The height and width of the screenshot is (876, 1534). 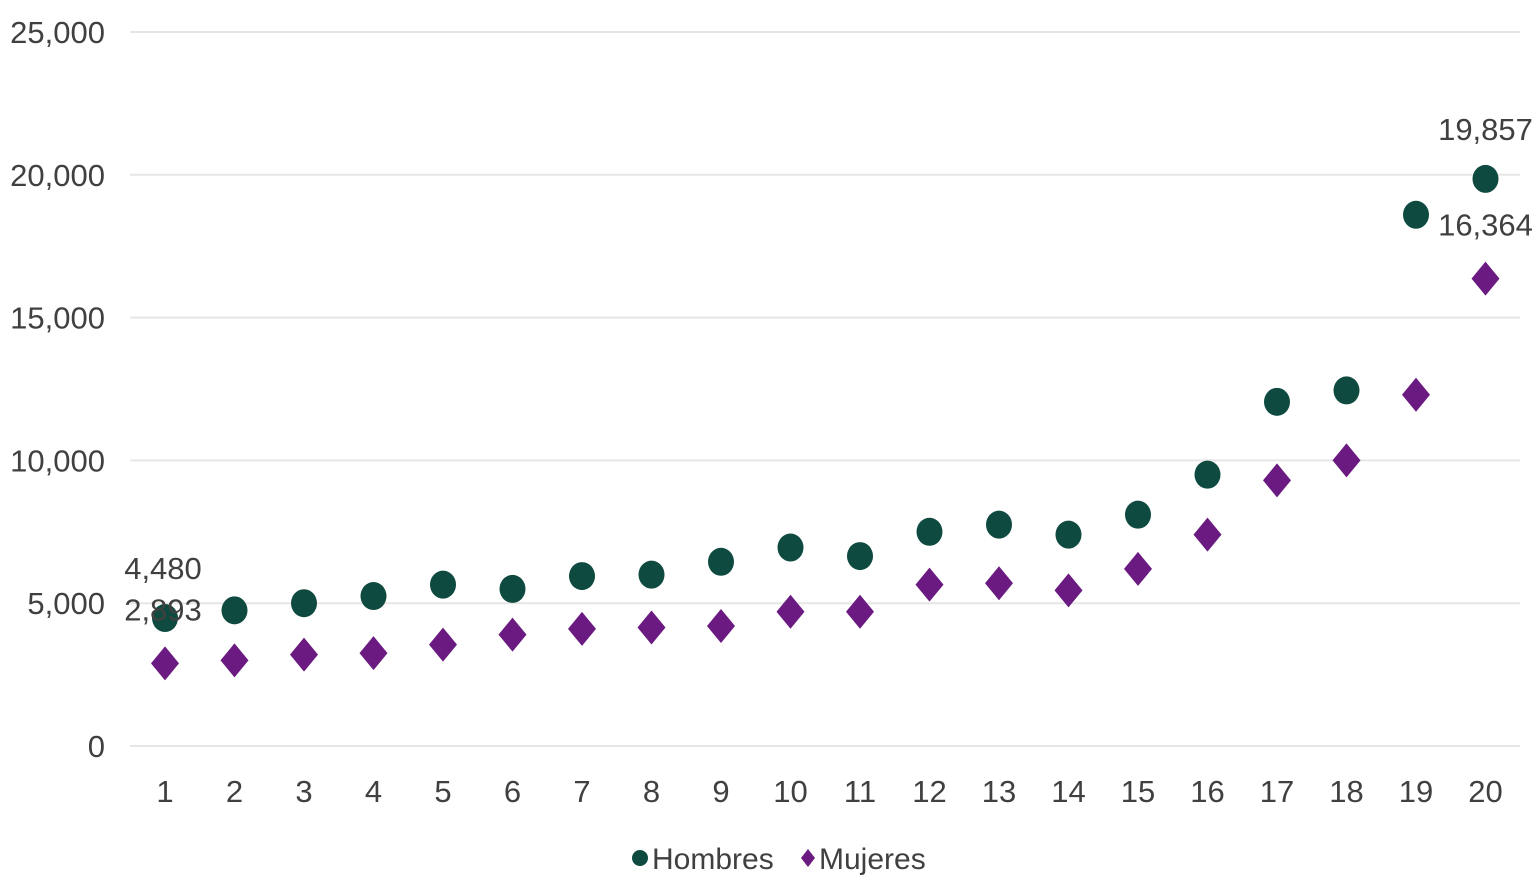 I want to click on legend-marker-mujeres, so click(x=808, y=858).